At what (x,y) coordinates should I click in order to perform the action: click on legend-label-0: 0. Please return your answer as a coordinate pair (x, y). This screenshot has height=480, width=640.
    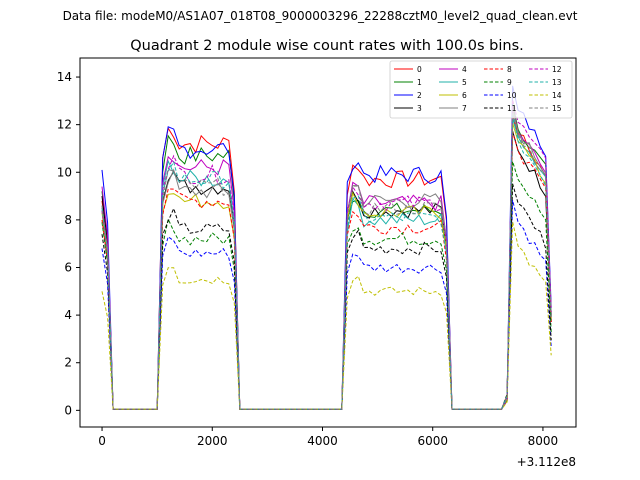
    Looking at the image, I should click on (419, 69).